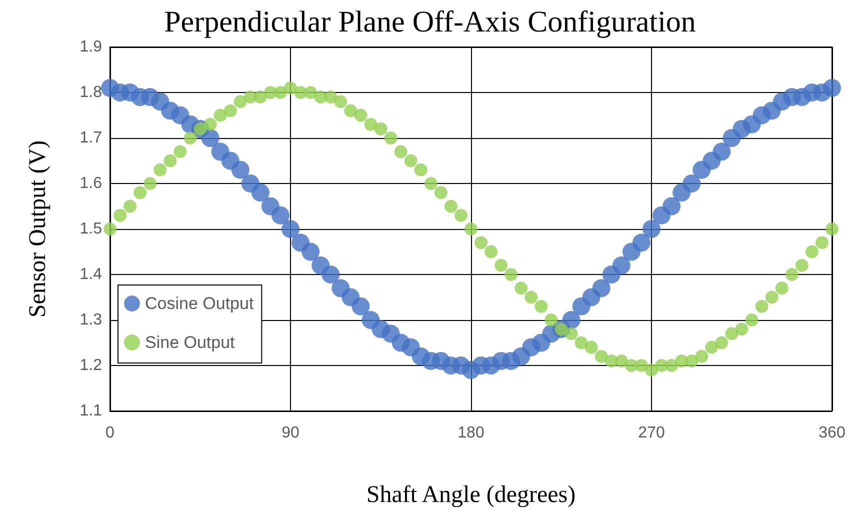  Describe the element at coordinates (91, 274) in the screenshot. I see `y-tick-label: 1.4` at that location.